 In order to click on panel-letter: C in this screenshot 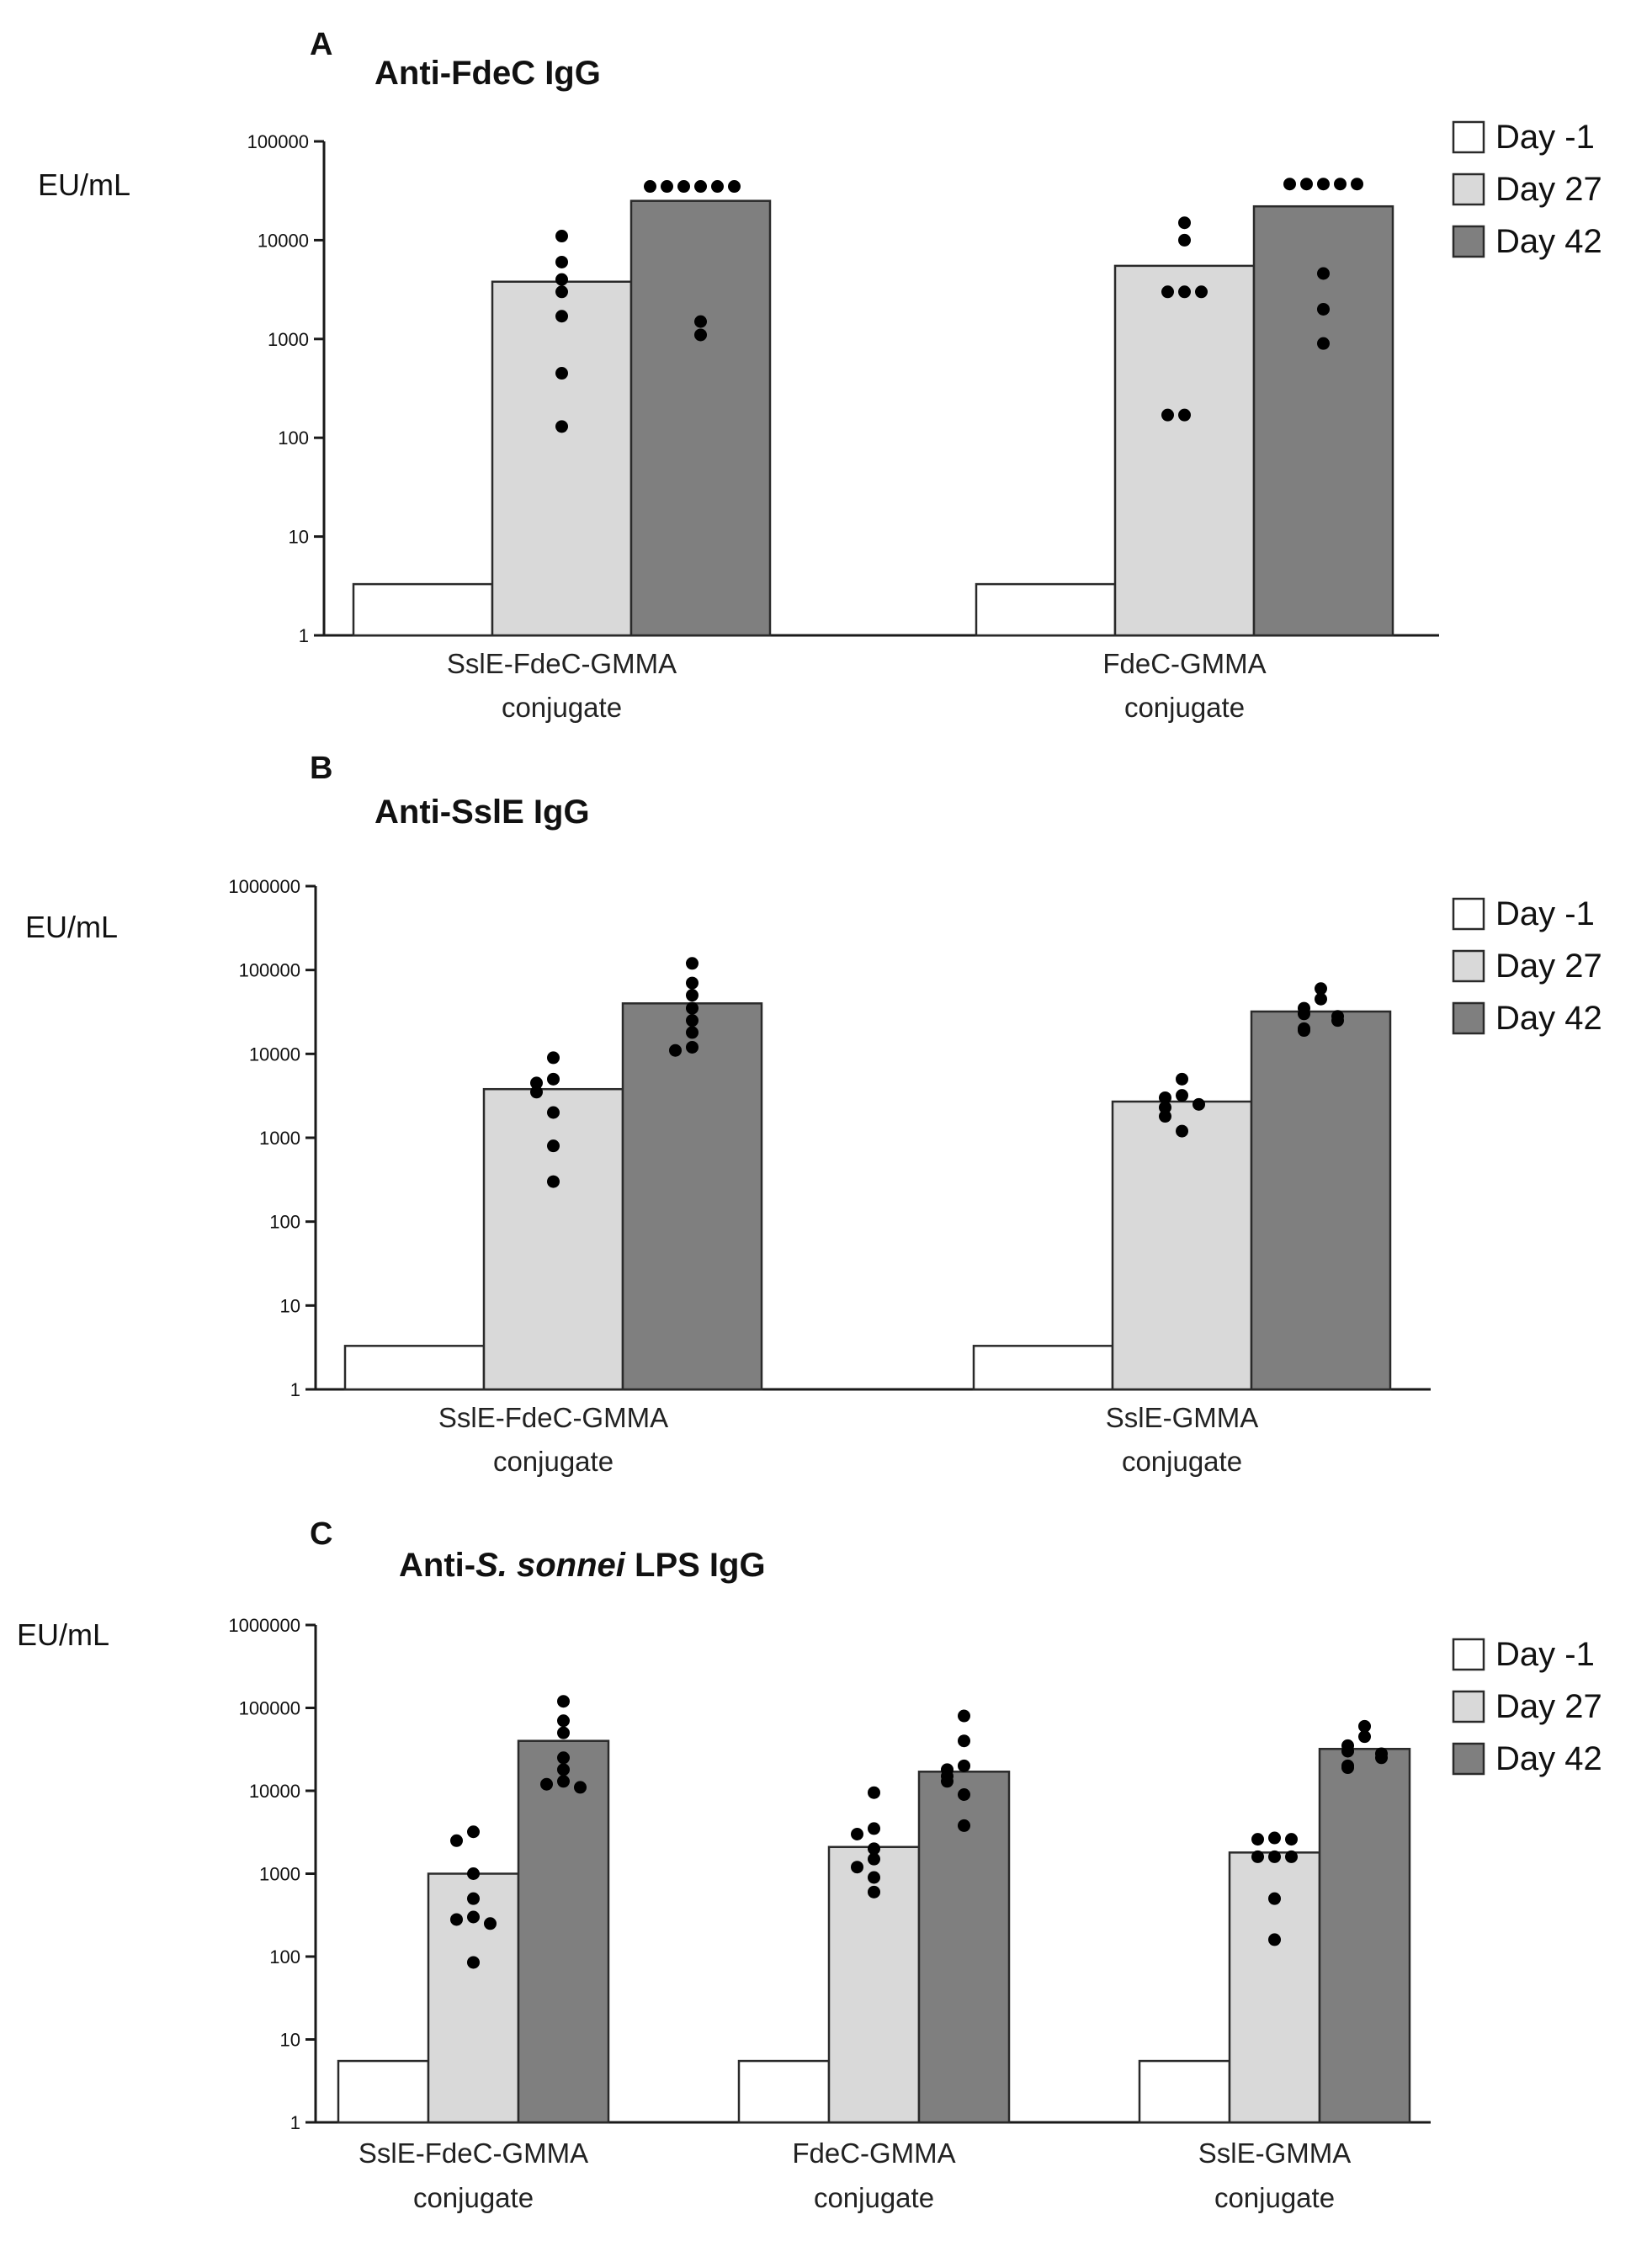, I will do `click(321, 1534)`.